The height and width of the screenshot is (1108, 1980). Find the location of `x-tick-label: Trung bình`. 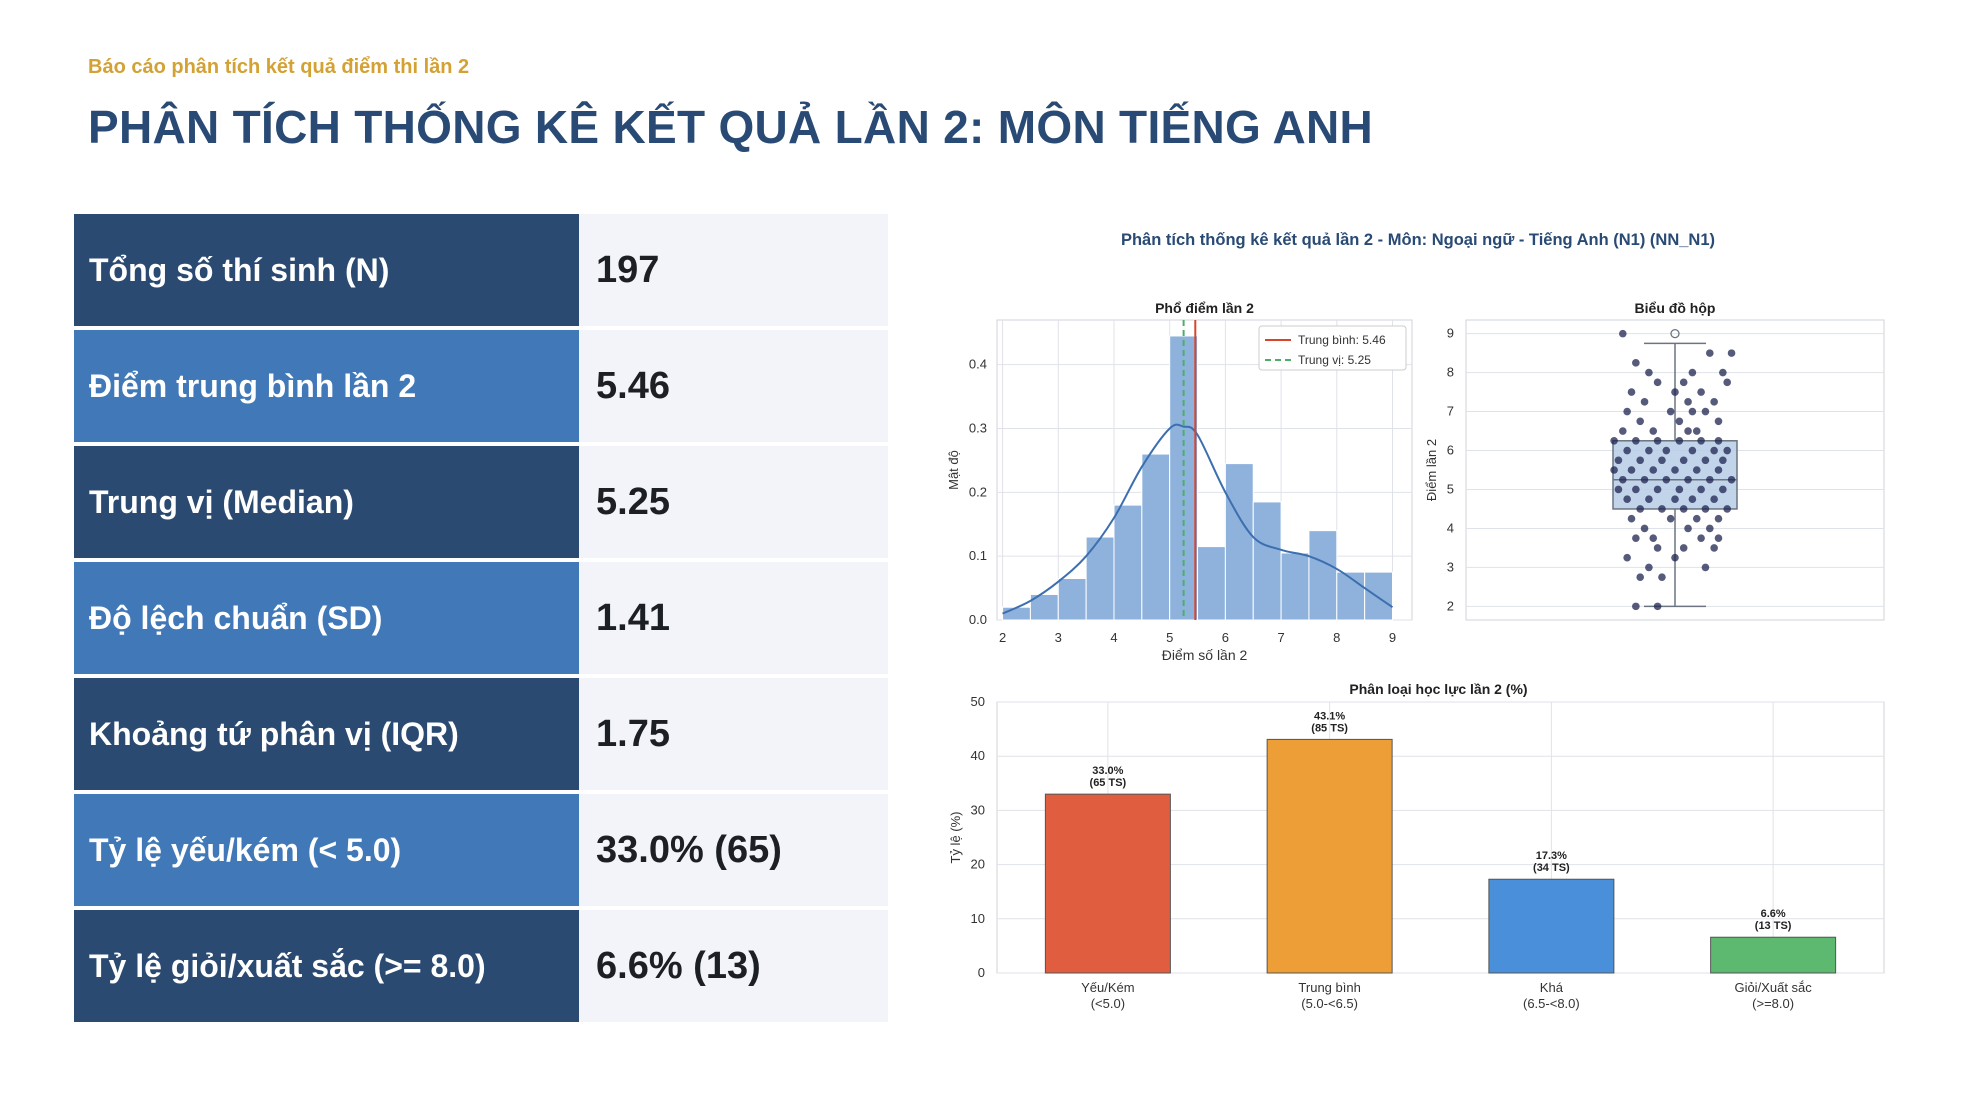

x-tick-label: Trung bình is located at coordinates (1329, 987).